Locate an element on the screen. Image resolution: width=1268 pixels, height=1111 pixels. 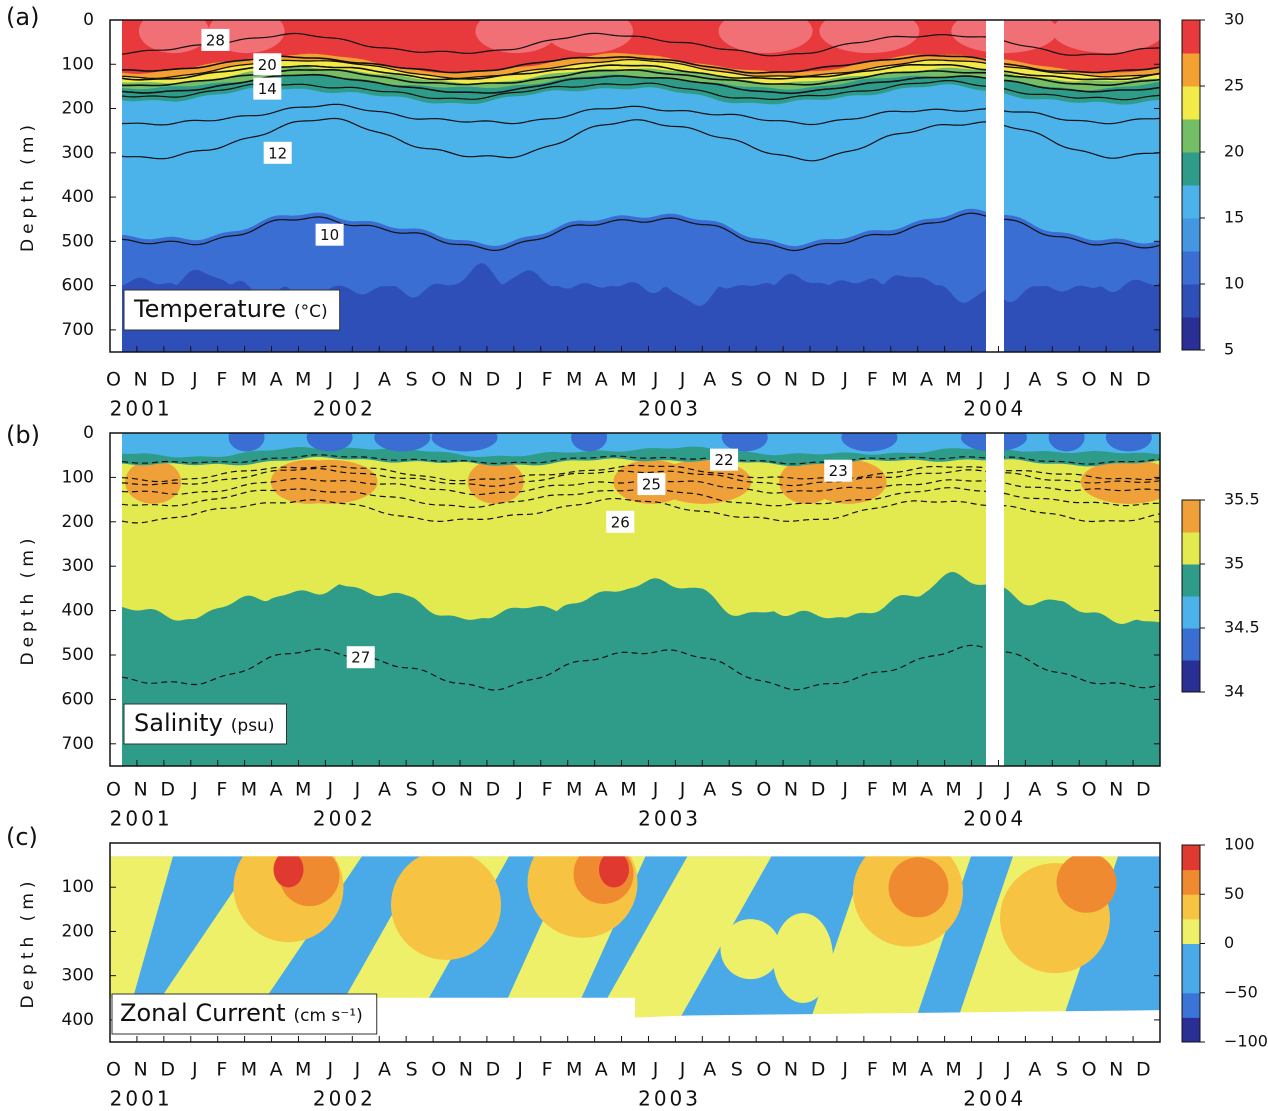
colorbar-tick-label: 10 is located at coordinates (1234, 283).